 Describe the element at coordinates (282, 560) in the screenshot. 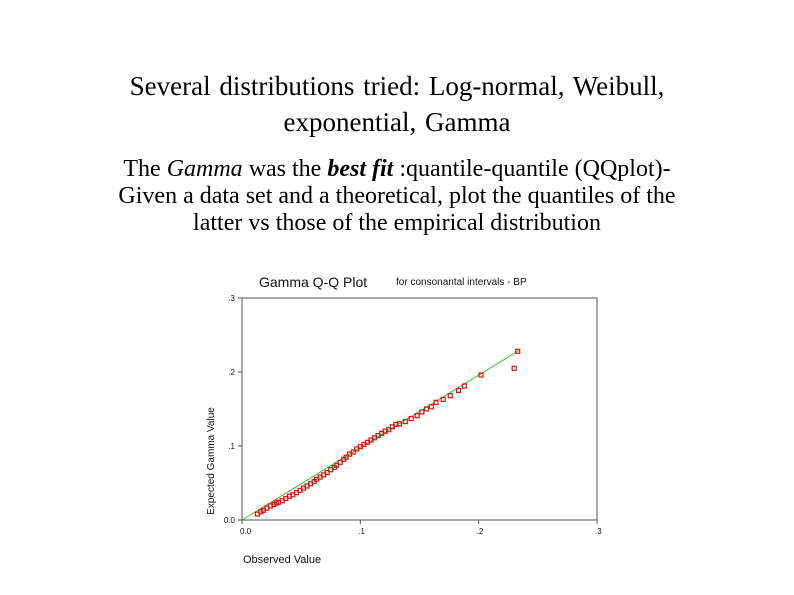

I see `x-axis-label: Observed Value` at that location.